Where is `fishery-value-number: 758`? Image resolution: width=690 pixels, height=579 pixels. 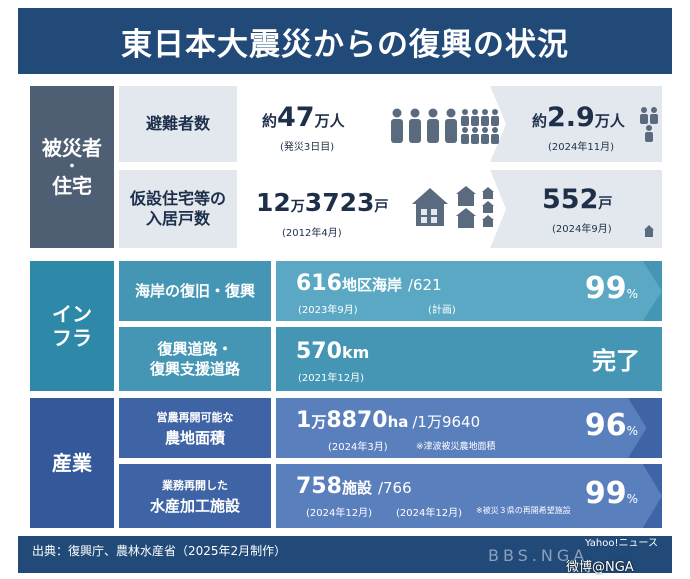 fishery-value-number: 758 is located at coordinates (319, 486).